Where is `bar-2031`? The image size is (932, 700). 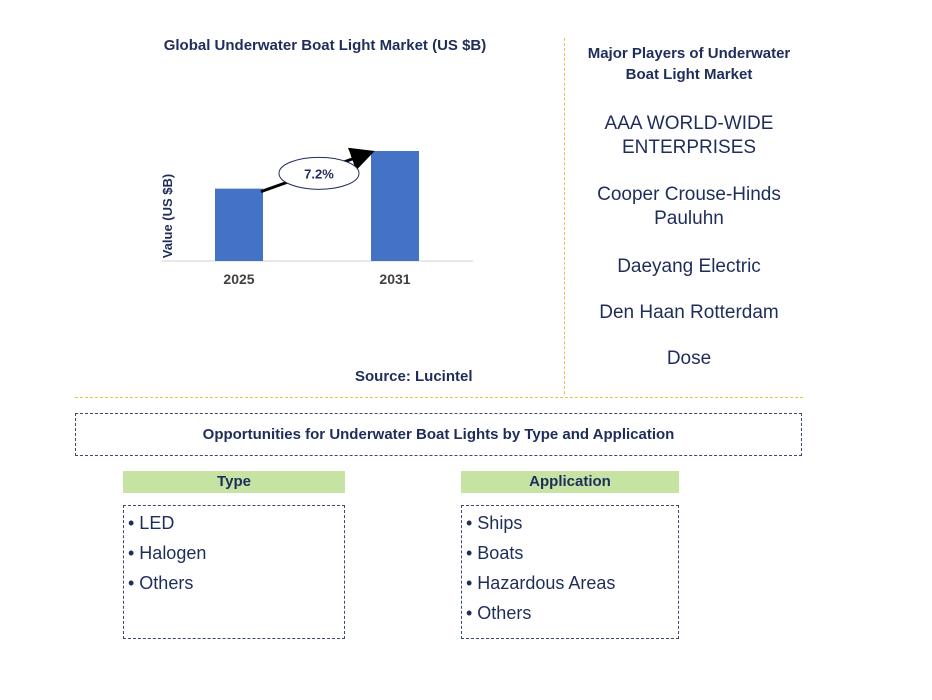
bar-2031 is located at coordinates (395, 206).